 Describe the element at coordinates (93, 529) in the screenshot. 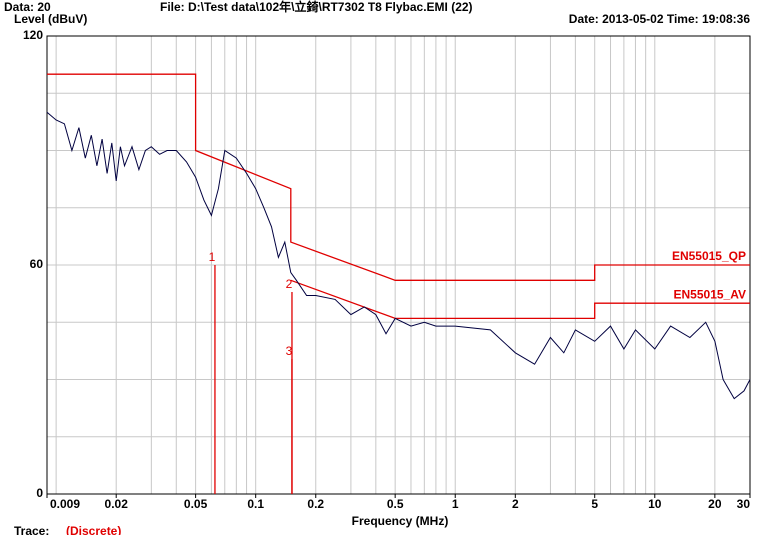

I see `trace-mode: (Discrete)` at that location.